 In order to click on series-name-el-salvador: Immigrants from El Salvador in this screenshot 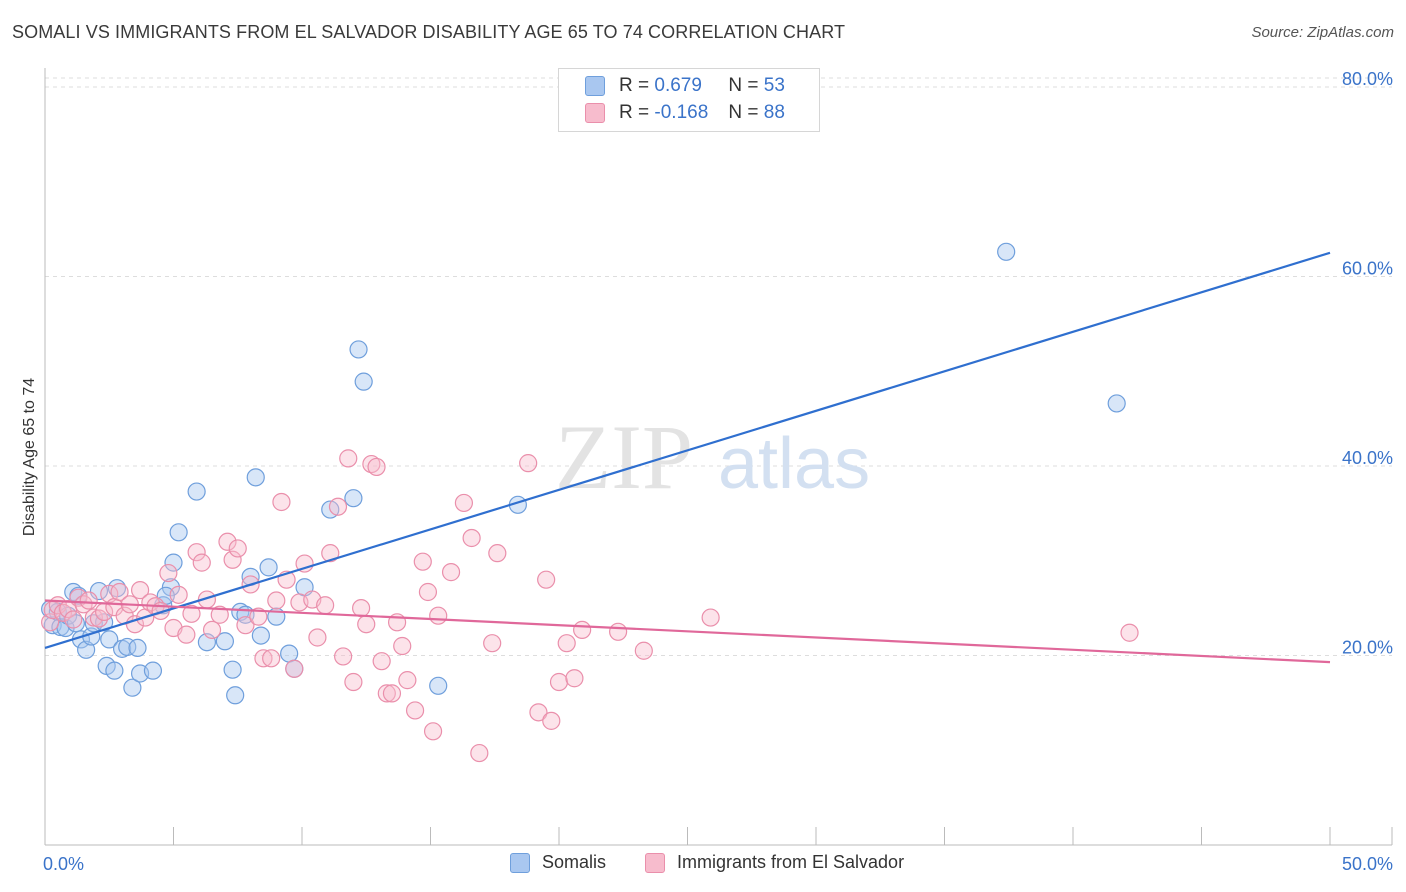, I will do `click(791, 862)`.